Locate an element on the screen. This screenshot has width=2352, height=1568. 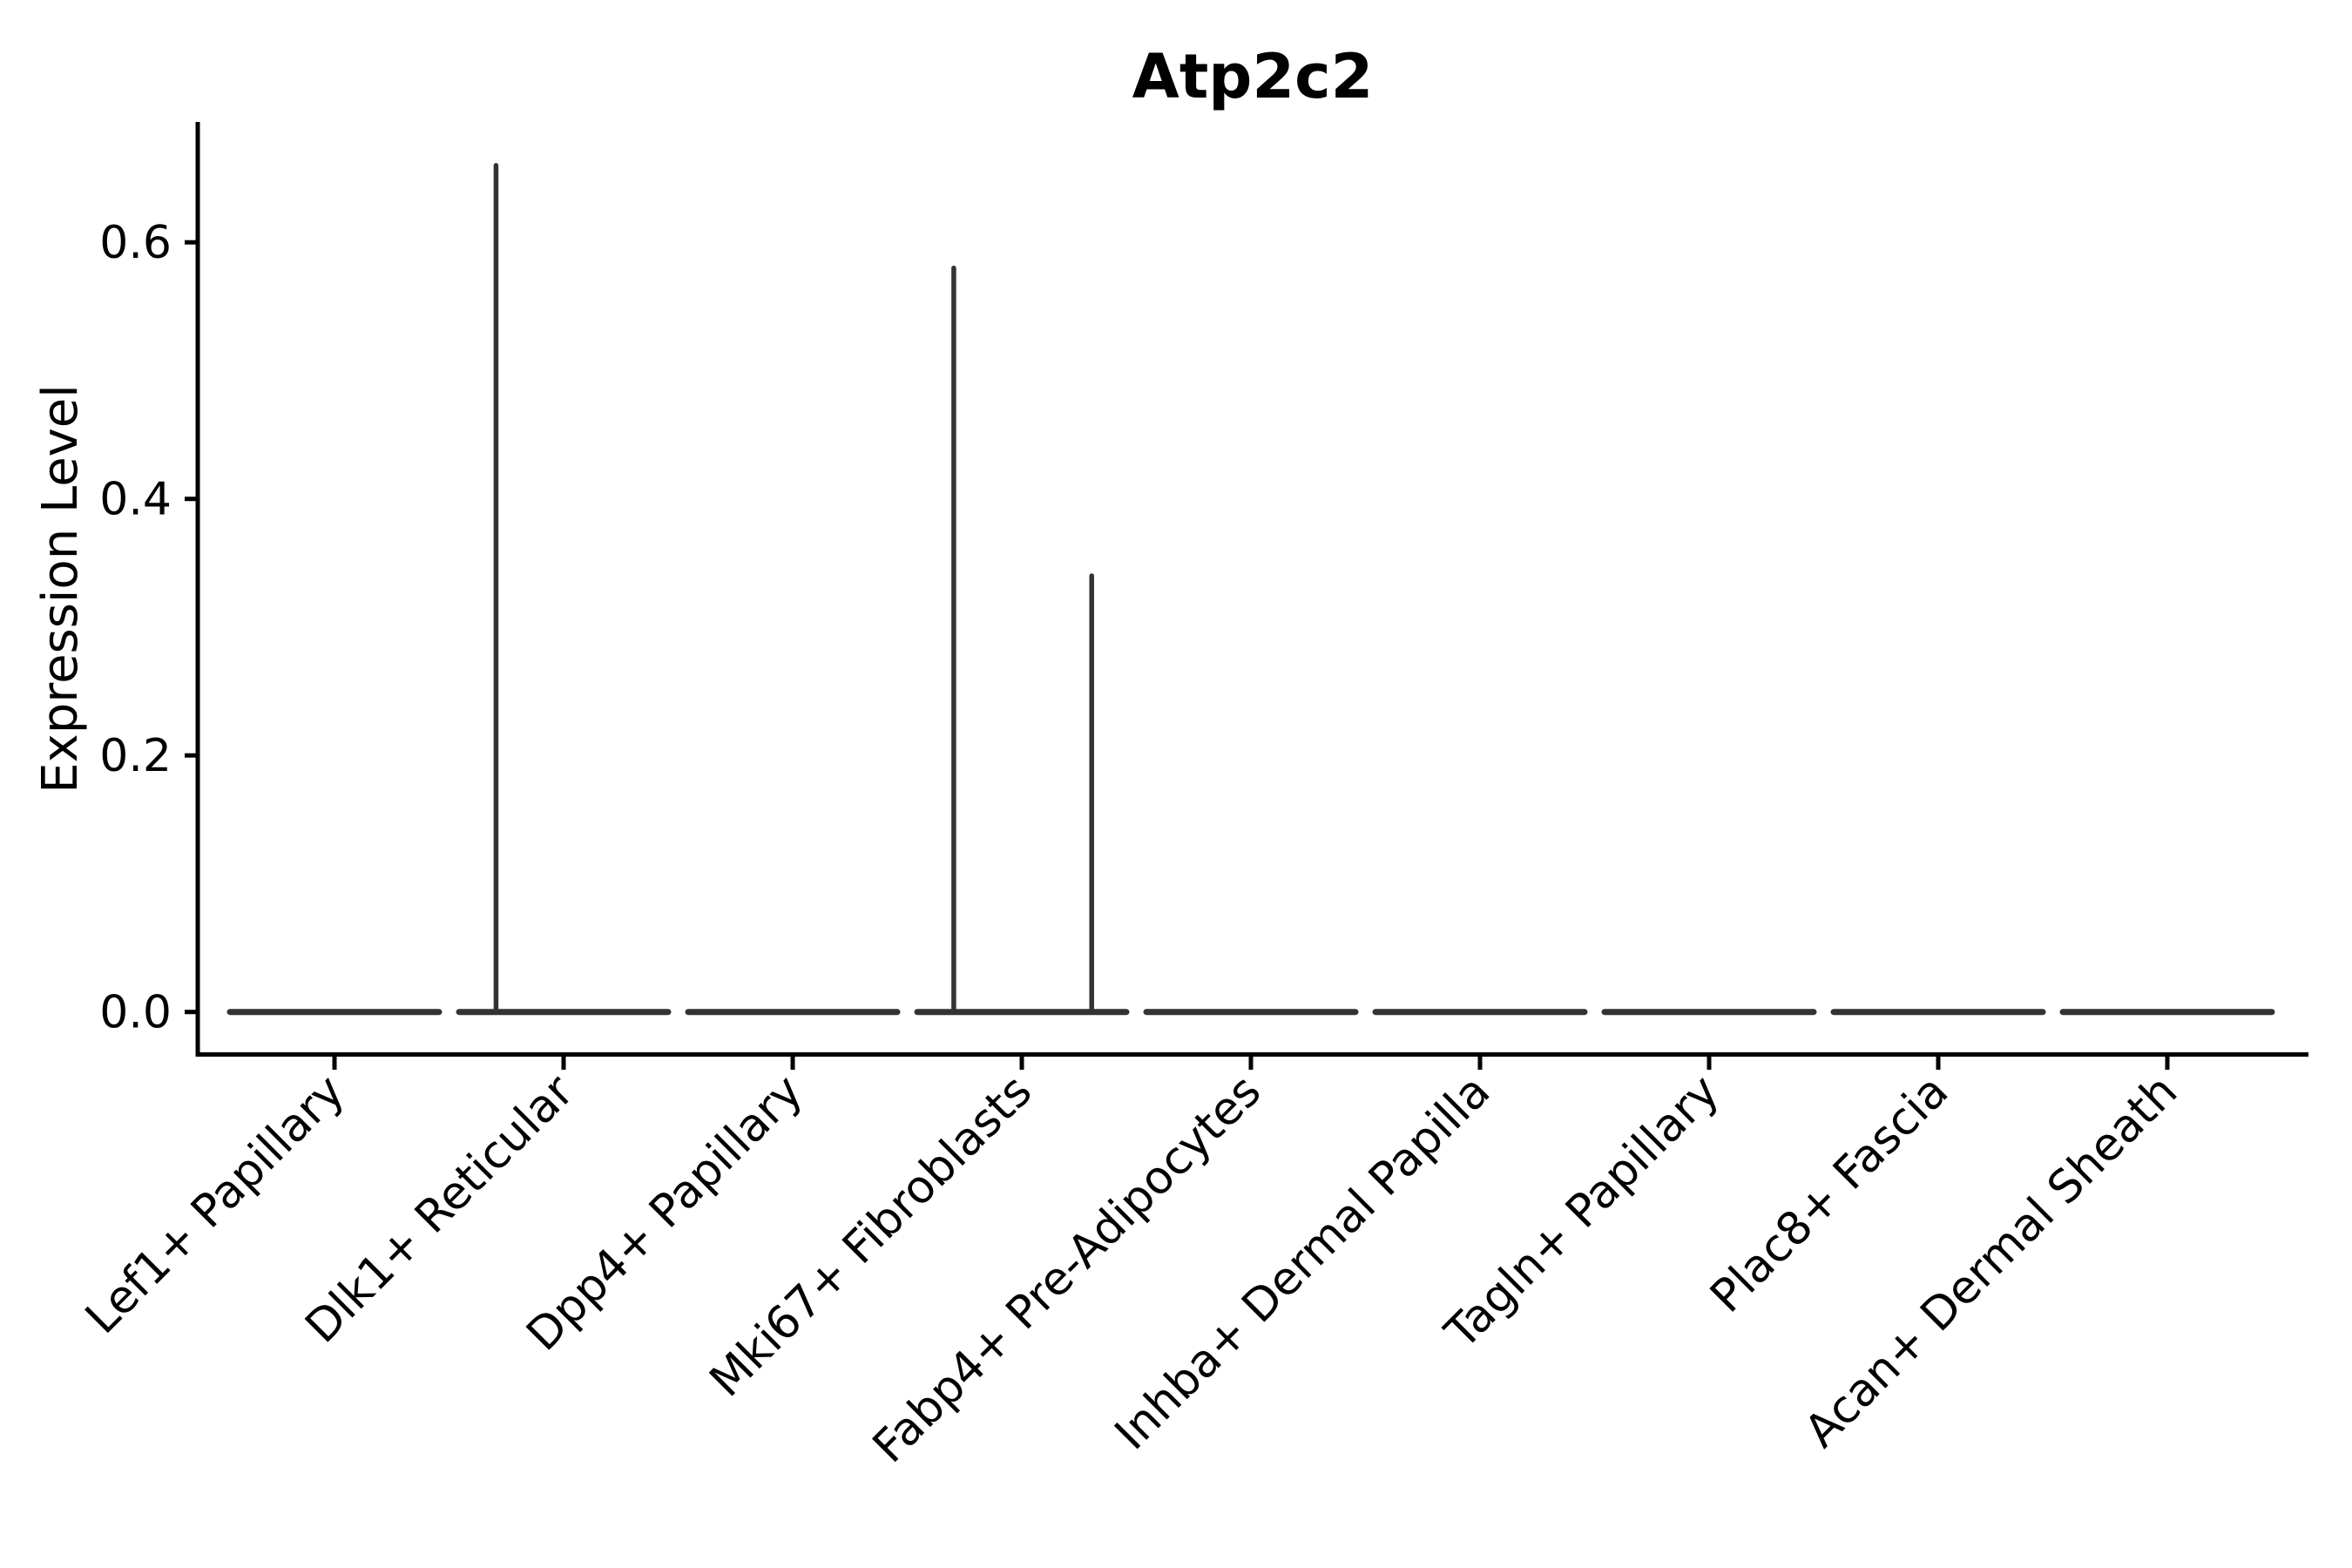
y-tick-label: 0.6 is located at coordinates (135, 243).